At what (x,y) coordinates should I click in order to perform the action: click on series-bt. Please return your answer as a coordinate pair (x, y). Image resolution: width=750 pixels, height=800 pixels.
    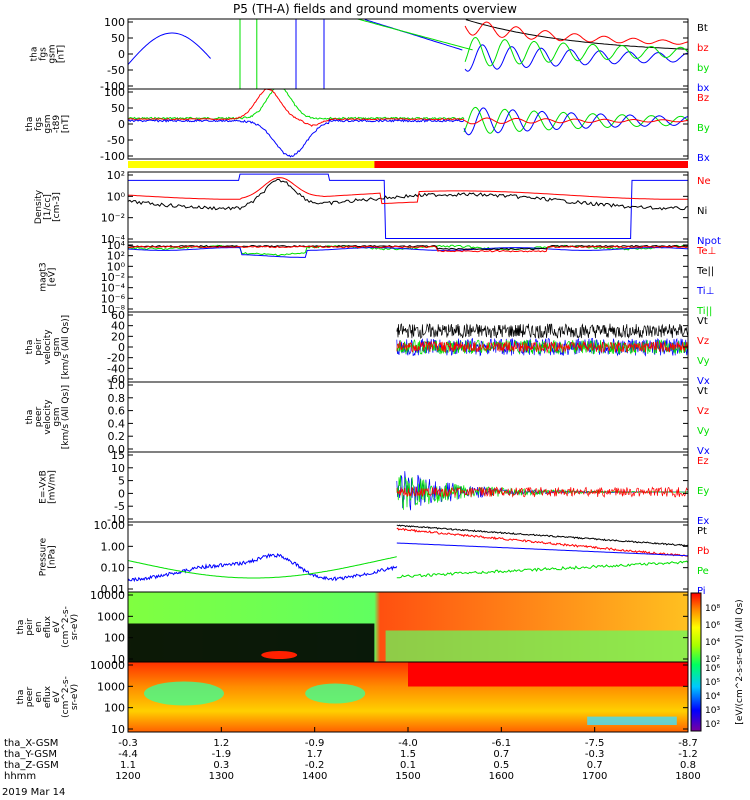
    Looking at the image, I should click on (577, 34).